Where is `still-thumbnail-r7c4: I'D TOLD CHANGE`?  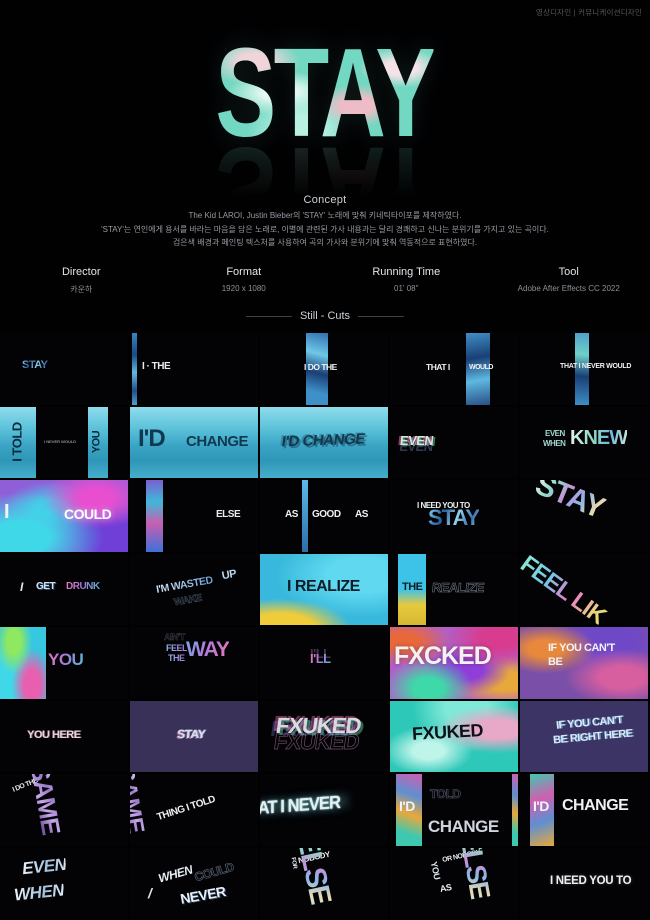 still-thumbnail-r7c4: I'D TOLD CHANGE is located at coordinates (454, 810).